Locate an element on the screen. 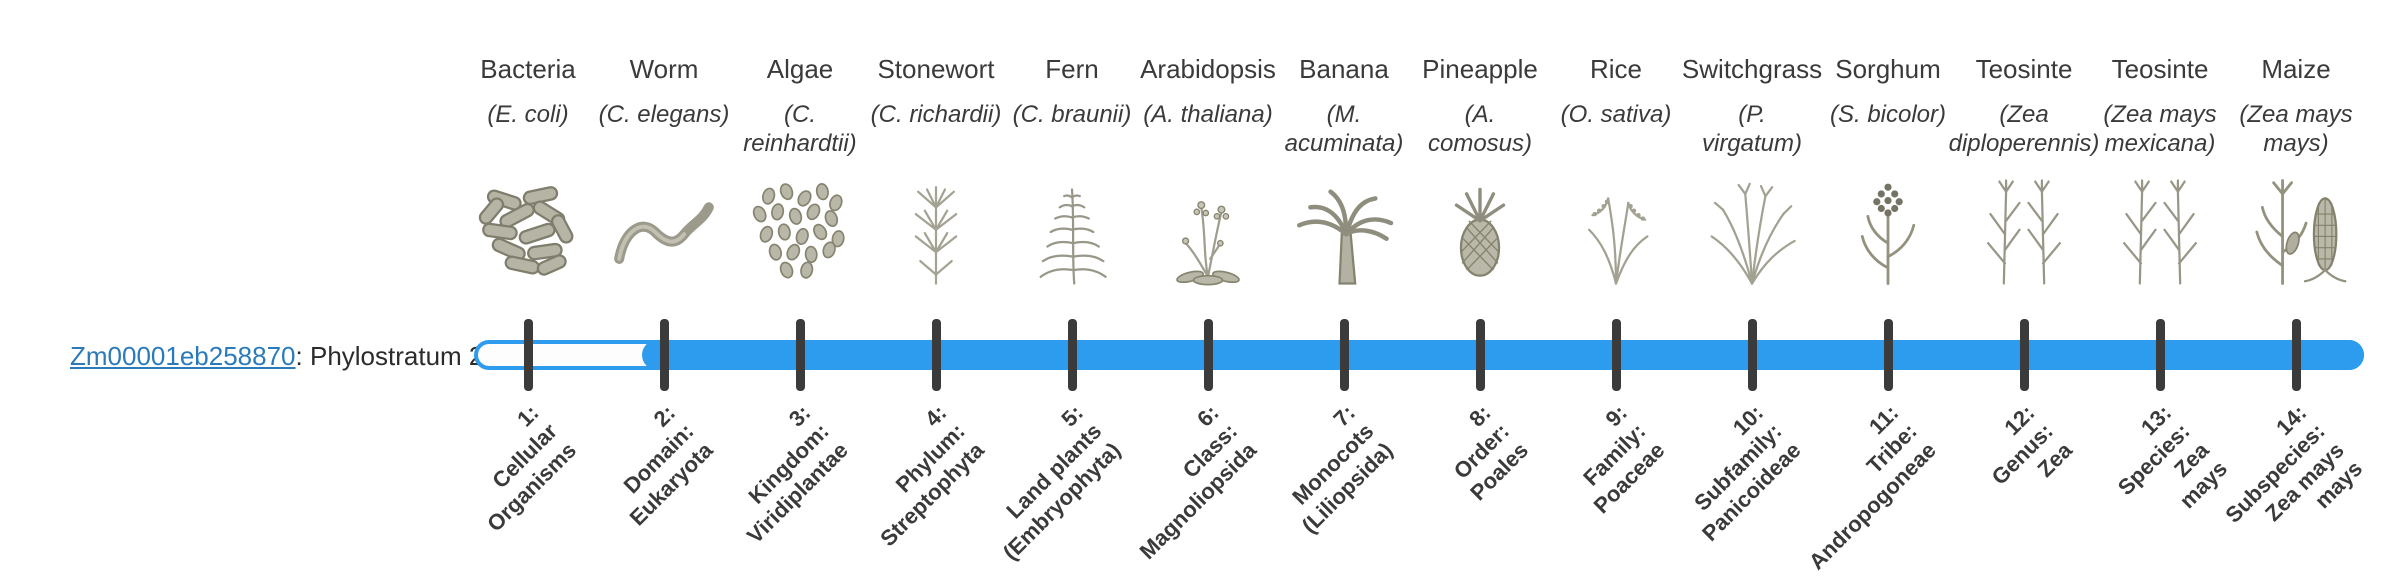  stratum-label-1: 1: Cellular Organisms is located at coordinates (531, 468).